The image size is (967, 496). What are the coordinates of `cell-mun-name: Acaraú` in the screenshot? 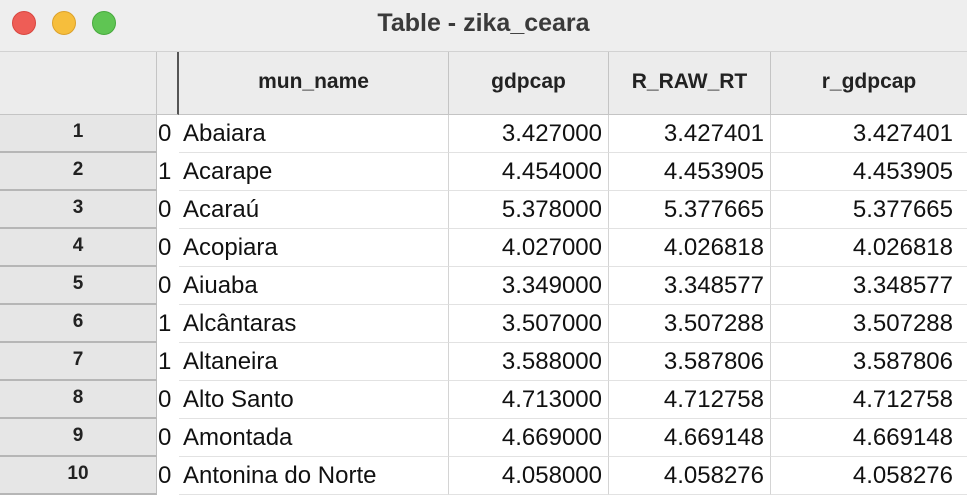 It's located at (314, 210).